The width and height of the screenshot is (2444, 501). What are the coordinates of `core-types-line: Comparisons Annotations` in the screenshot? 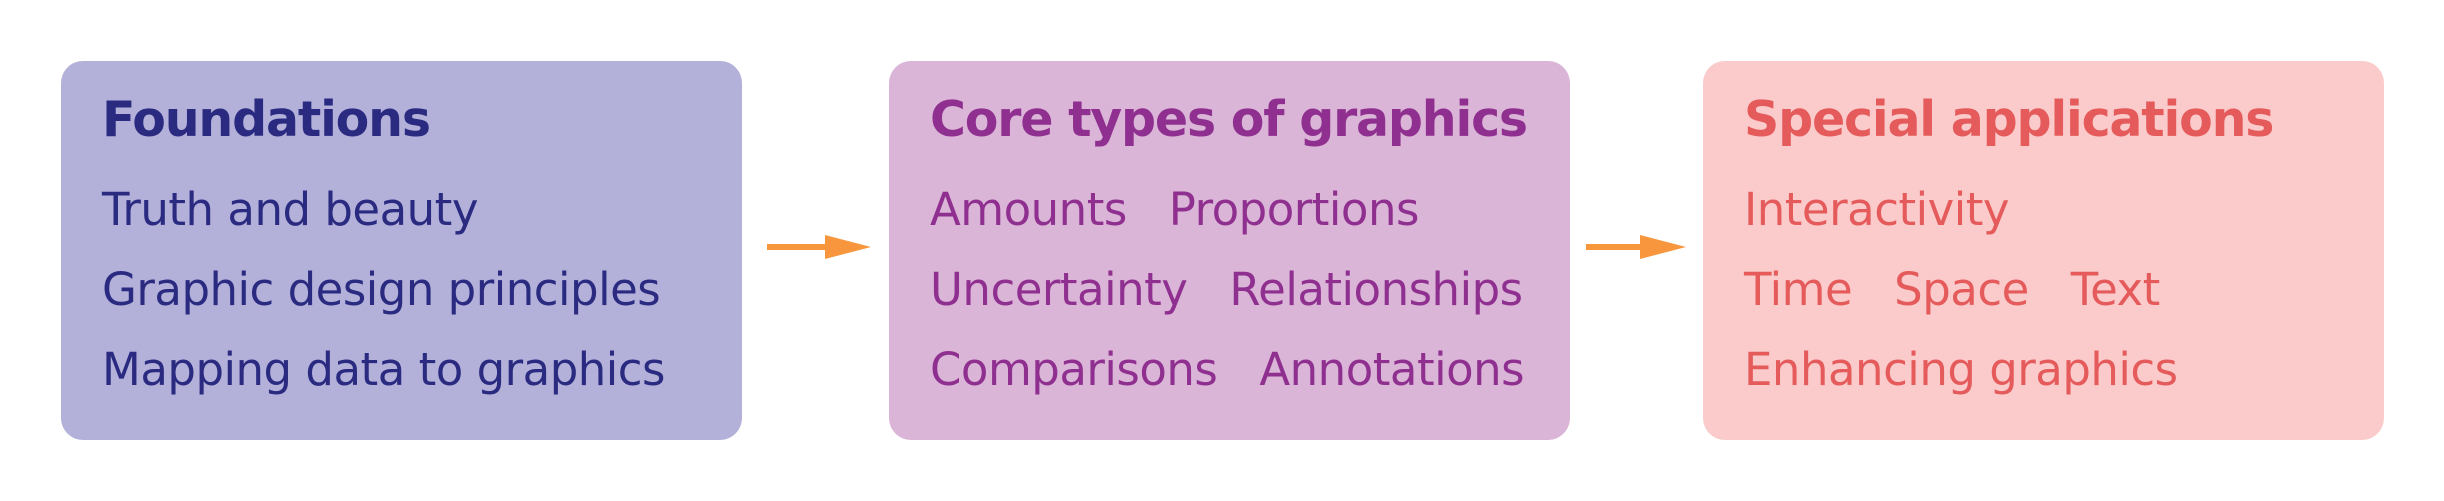 It's located at (1227, 369).